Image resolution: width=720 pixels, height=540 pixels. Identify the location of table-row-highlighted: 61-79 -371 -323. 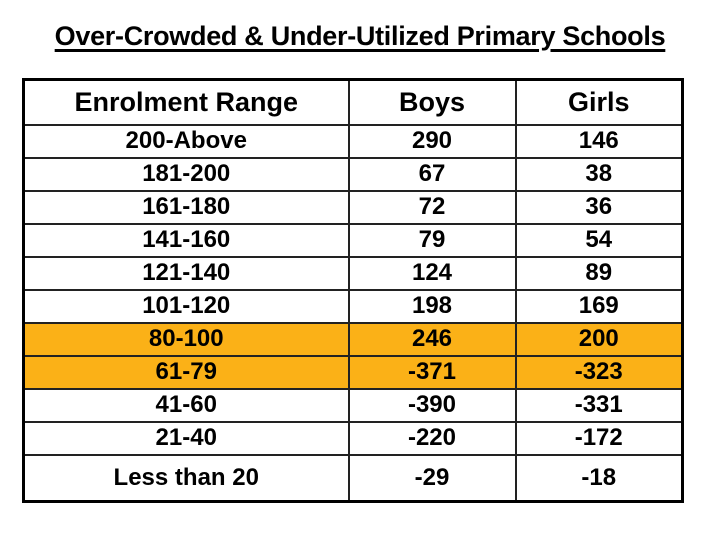
(353, 372).